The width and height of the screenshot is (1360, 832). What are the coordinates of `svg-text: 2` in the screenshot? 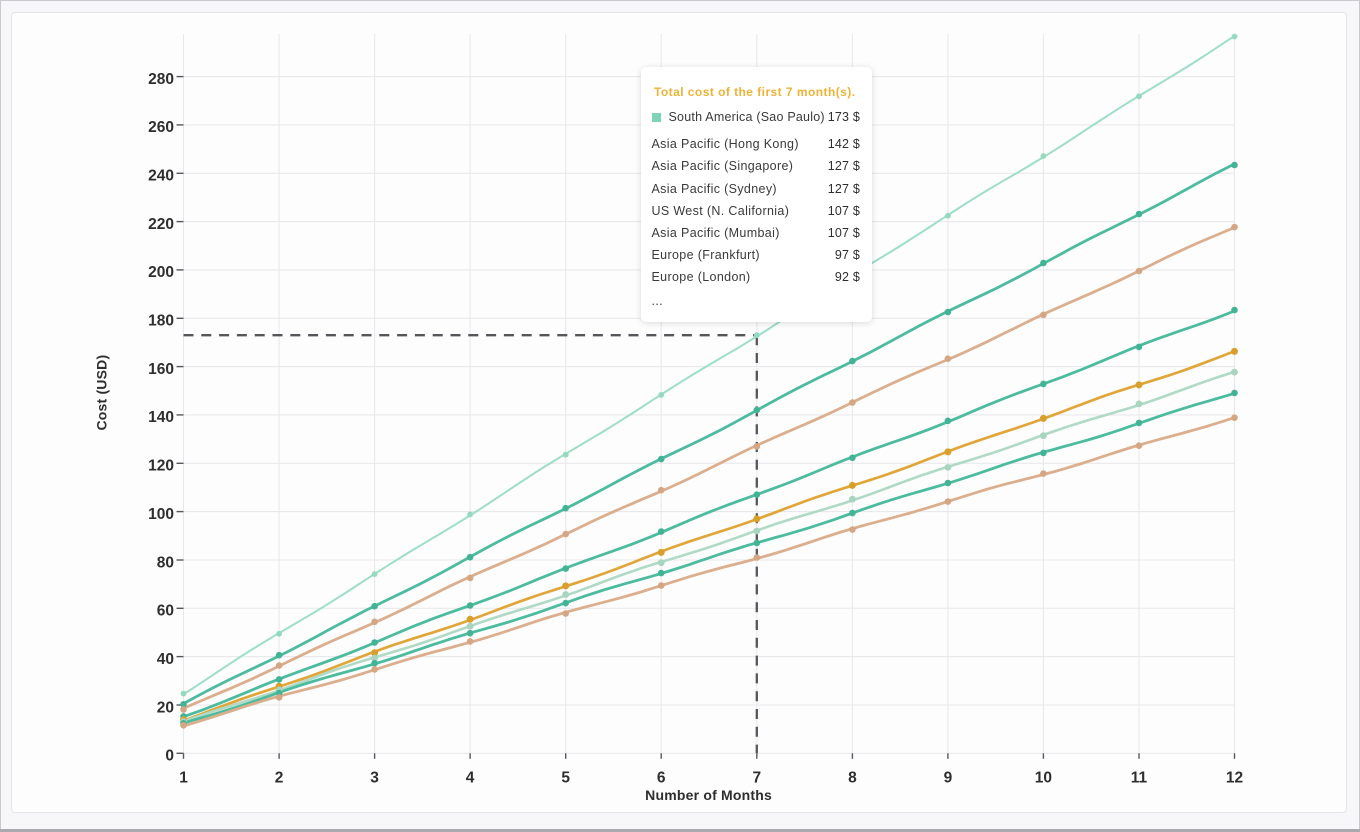 It's located at (279, 777).